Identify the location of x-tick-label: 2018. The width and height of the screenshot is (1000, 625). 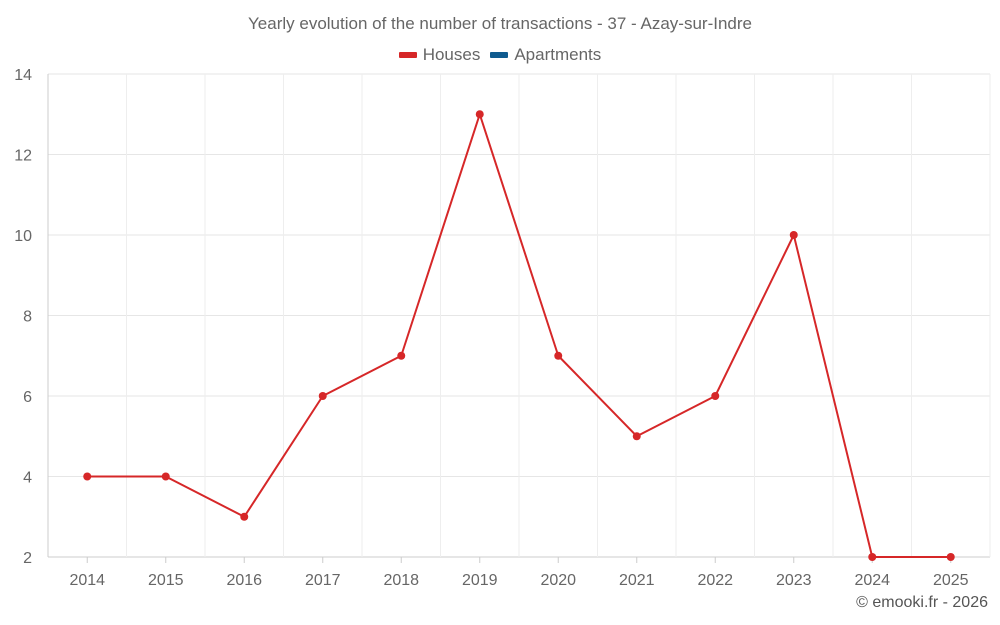
(401, 580).